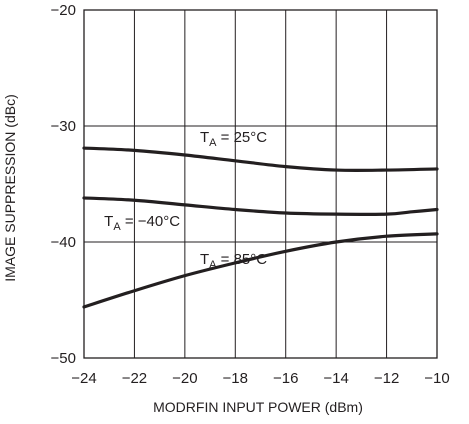 This screenshot has height=424, width=469. Describe the element at coordinates (134, 378) in the screenshot. I see `x-tick-label: −22` at that location.